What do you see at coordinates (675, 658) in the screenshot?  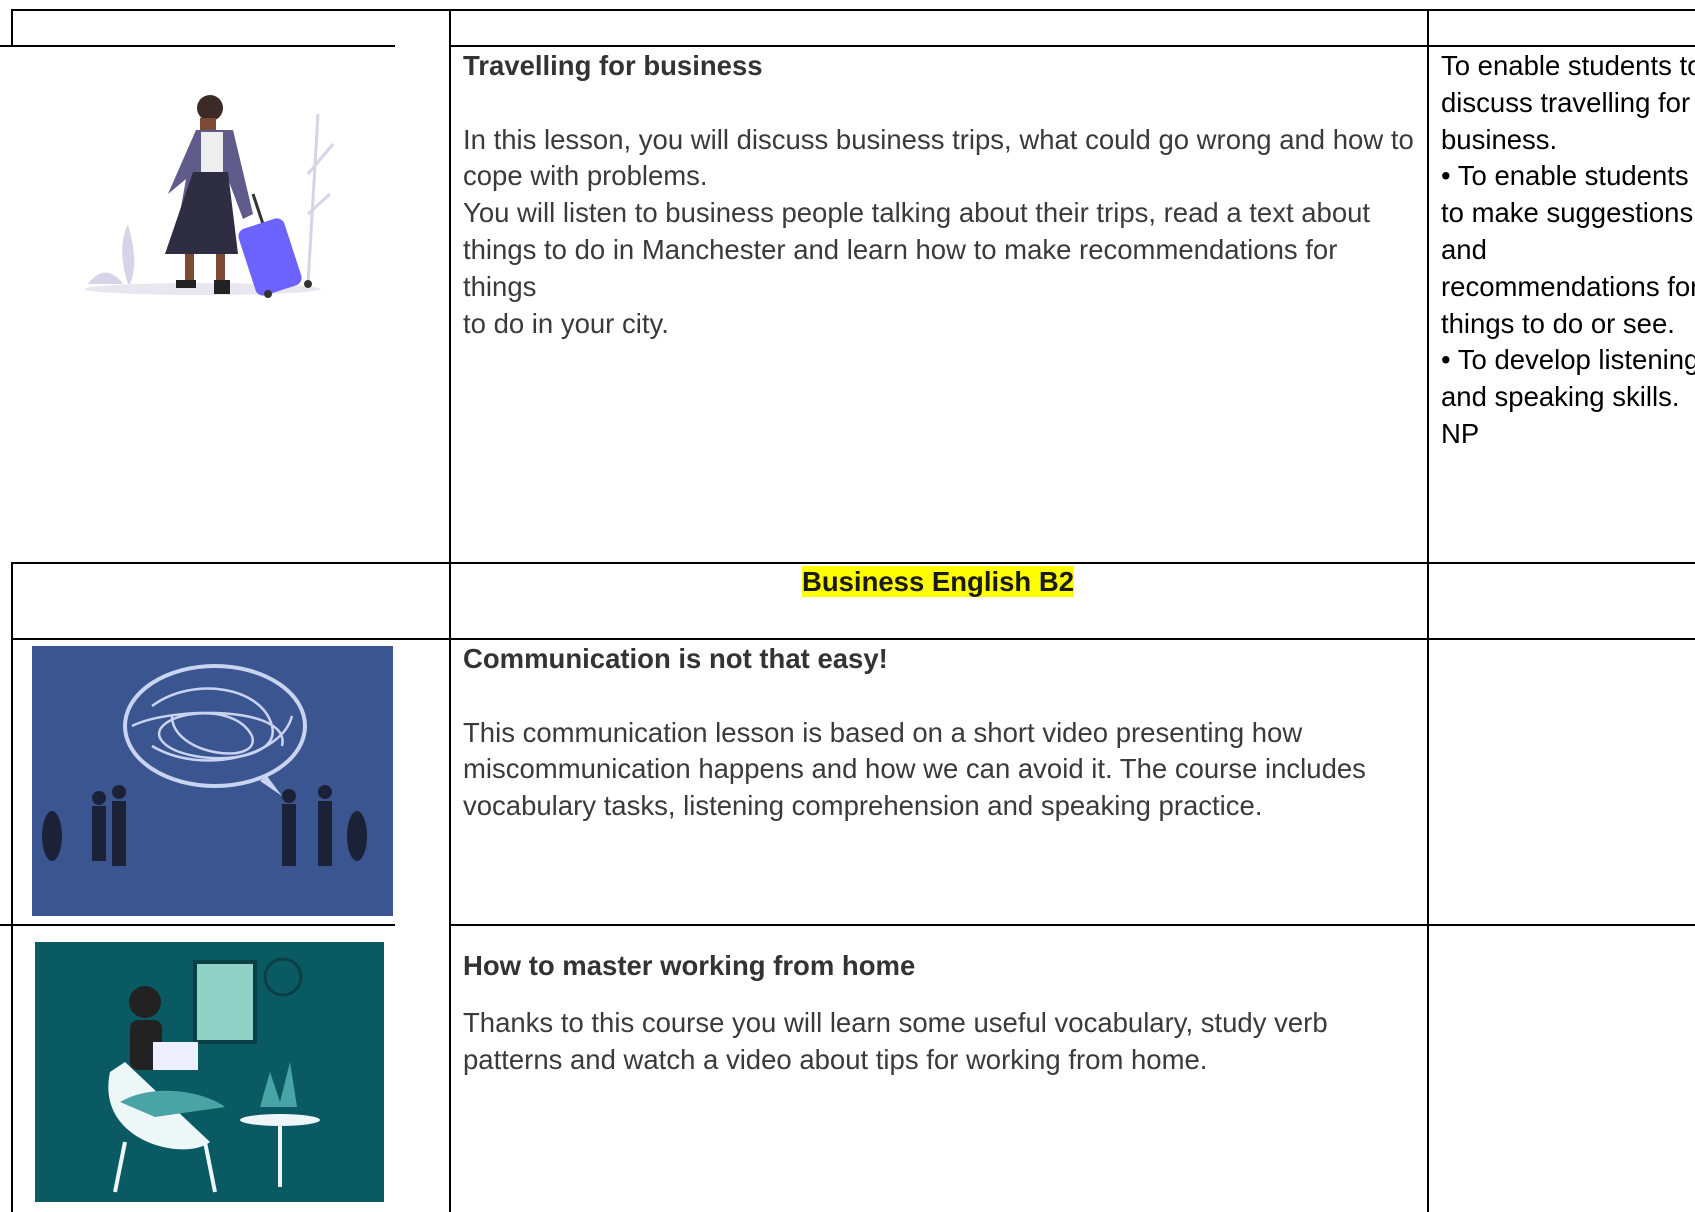 I see `lesson-title: Communication is not that easy!` at bounding box center [675, 658].